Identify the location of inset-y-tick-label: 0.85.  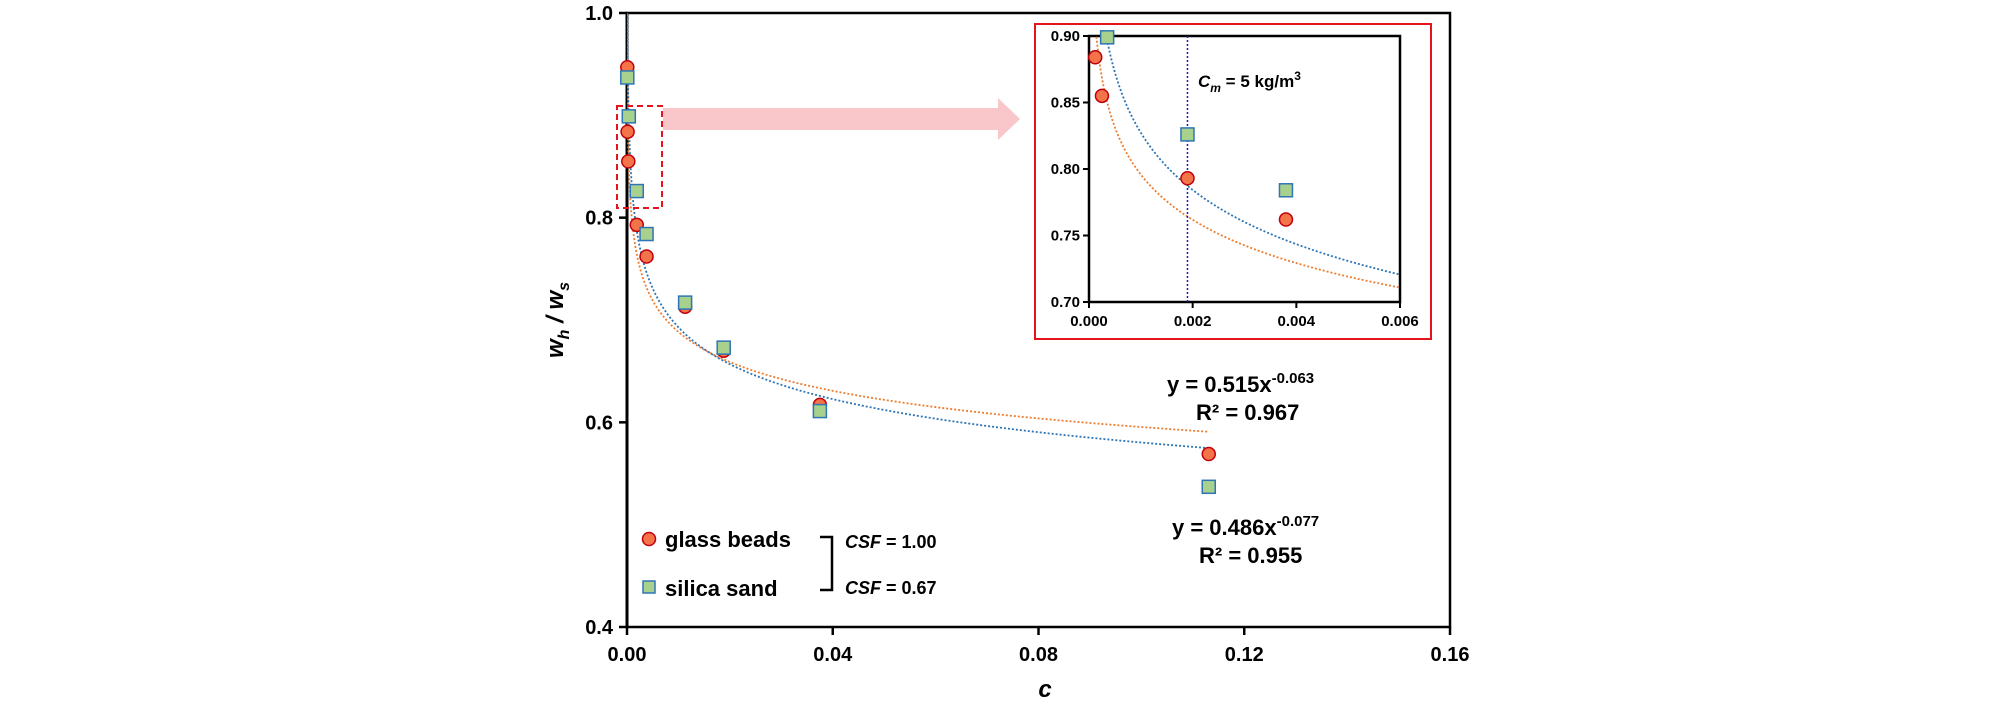
(1065, 103).